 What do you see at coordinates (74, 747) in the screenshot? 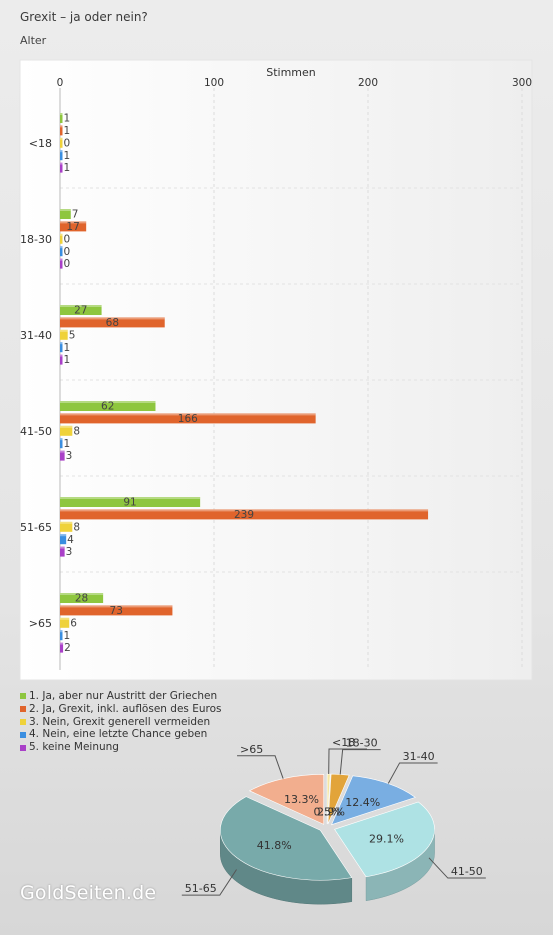
I see `legend-label: 5. keine Meinung` at bounding box center [74, 747].